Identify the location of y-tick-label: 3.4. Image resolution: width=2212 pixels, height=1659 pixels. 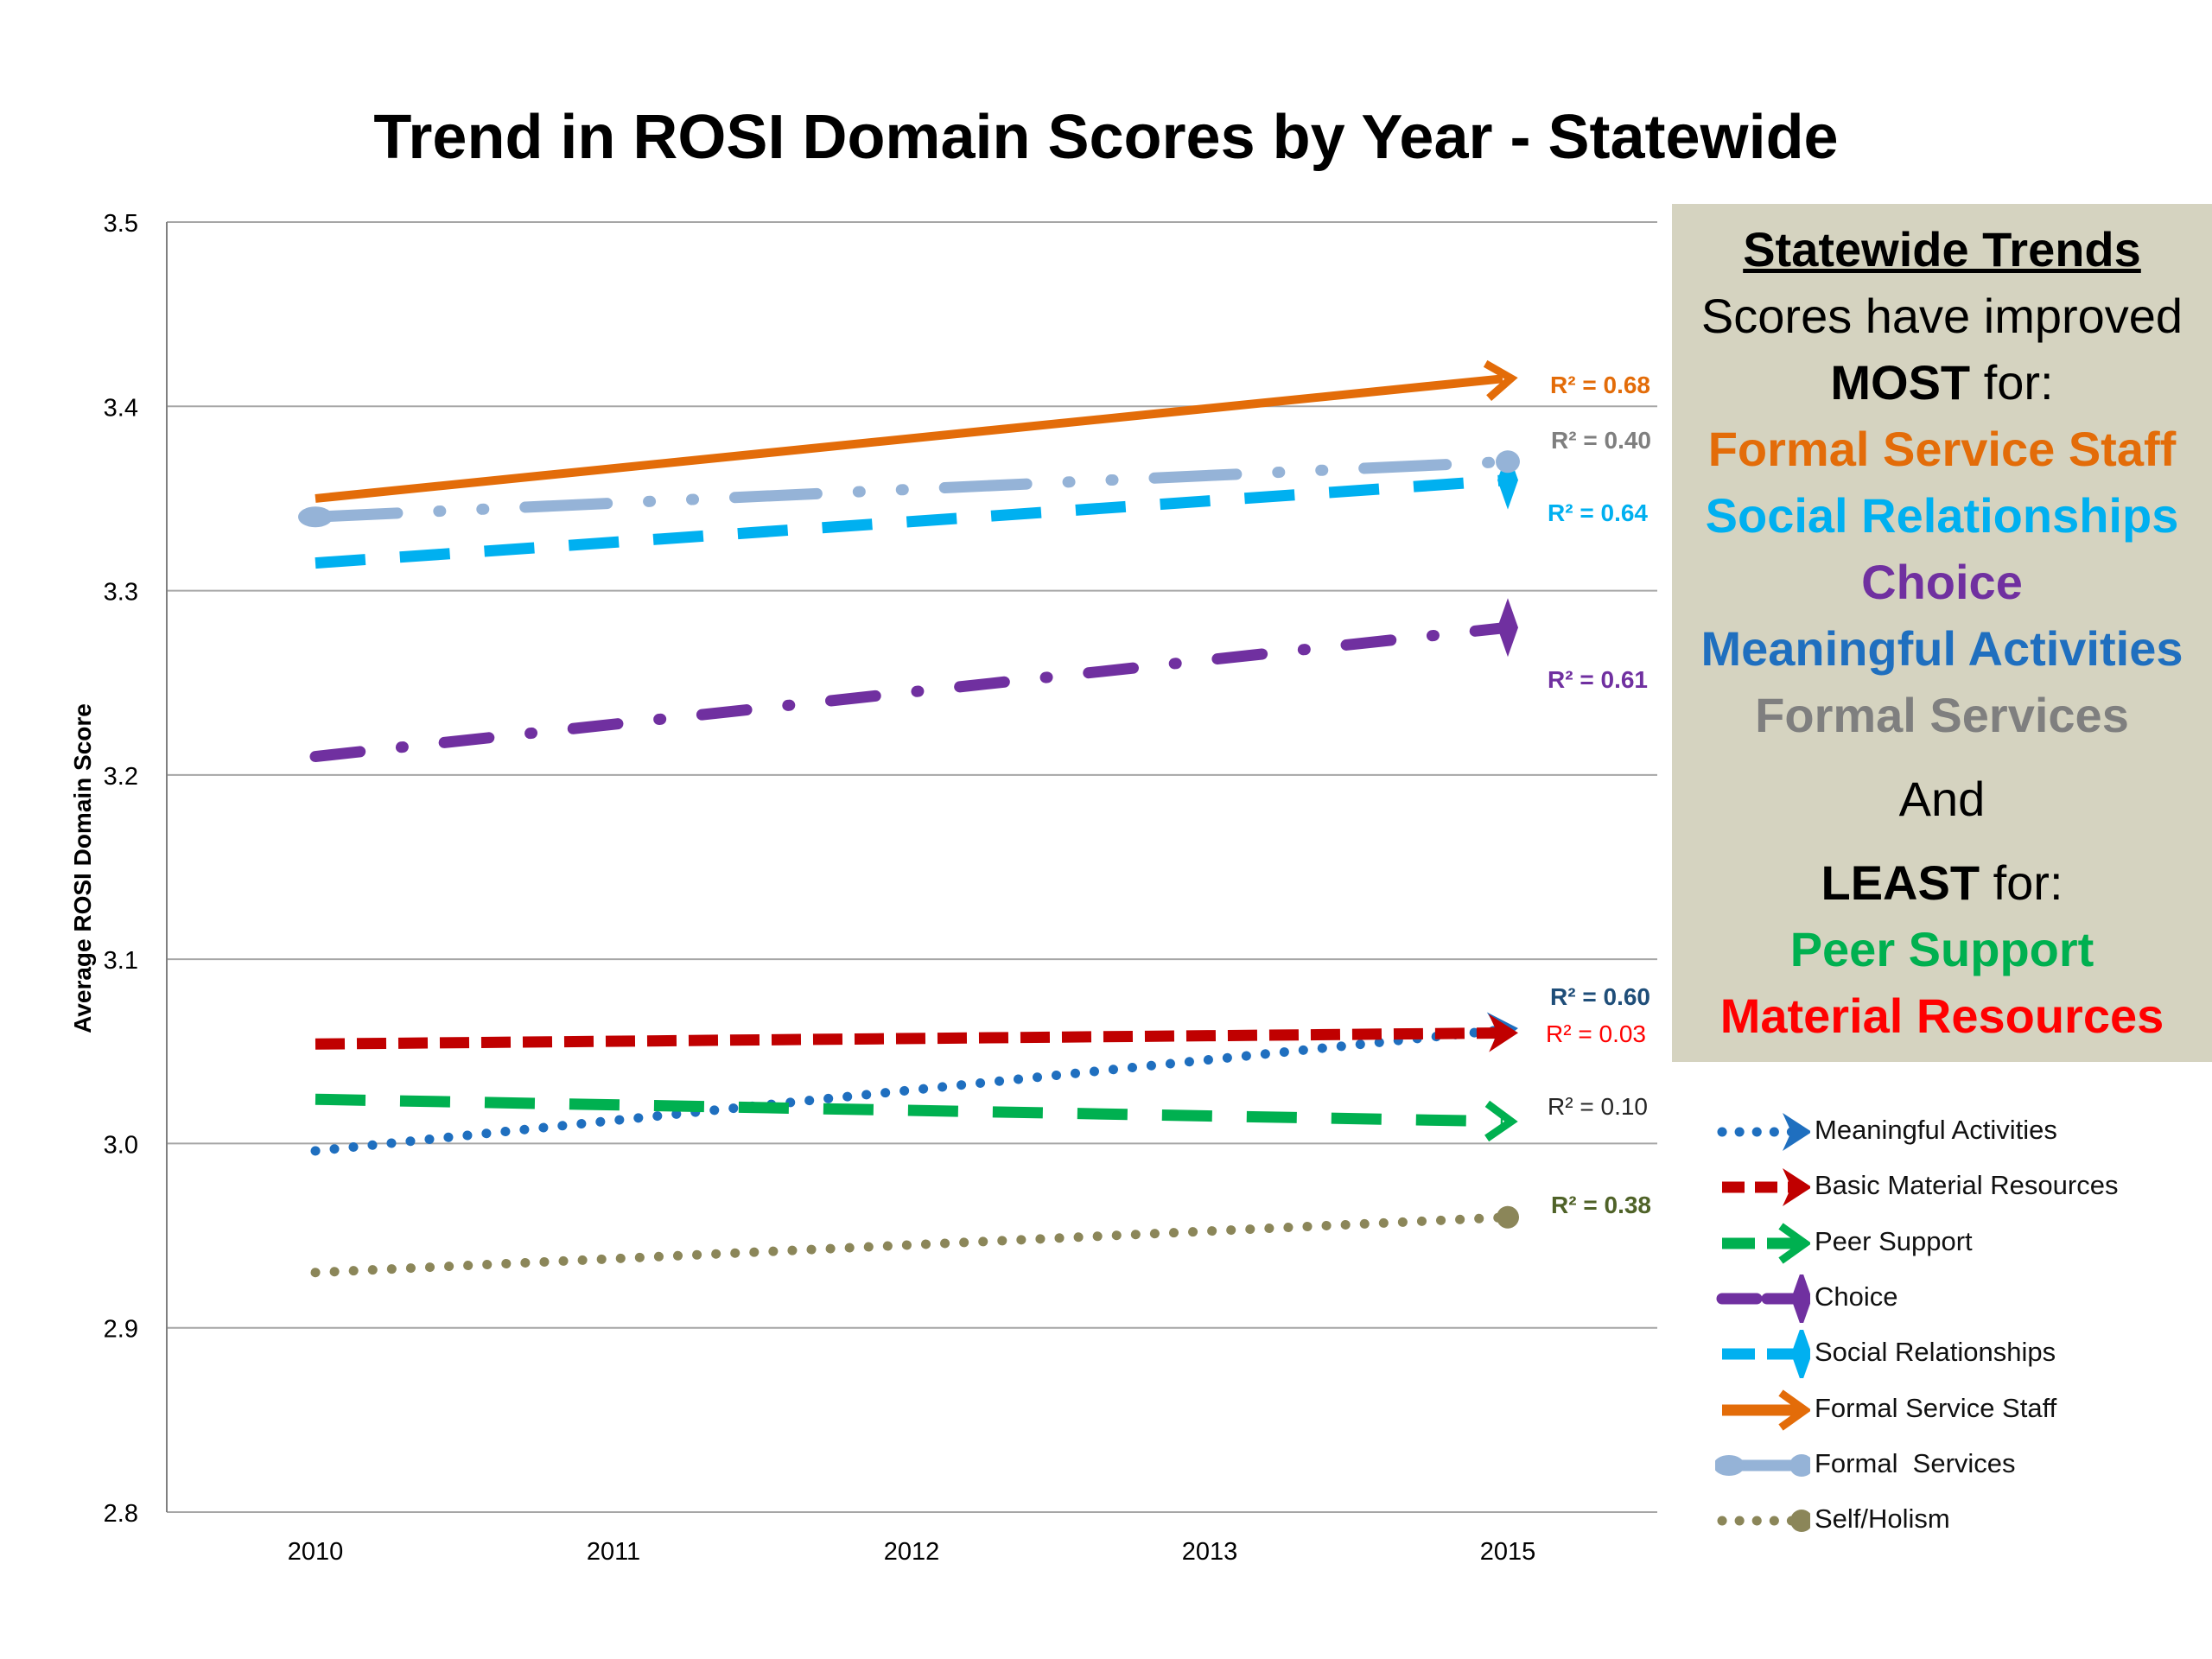
(121, 408).